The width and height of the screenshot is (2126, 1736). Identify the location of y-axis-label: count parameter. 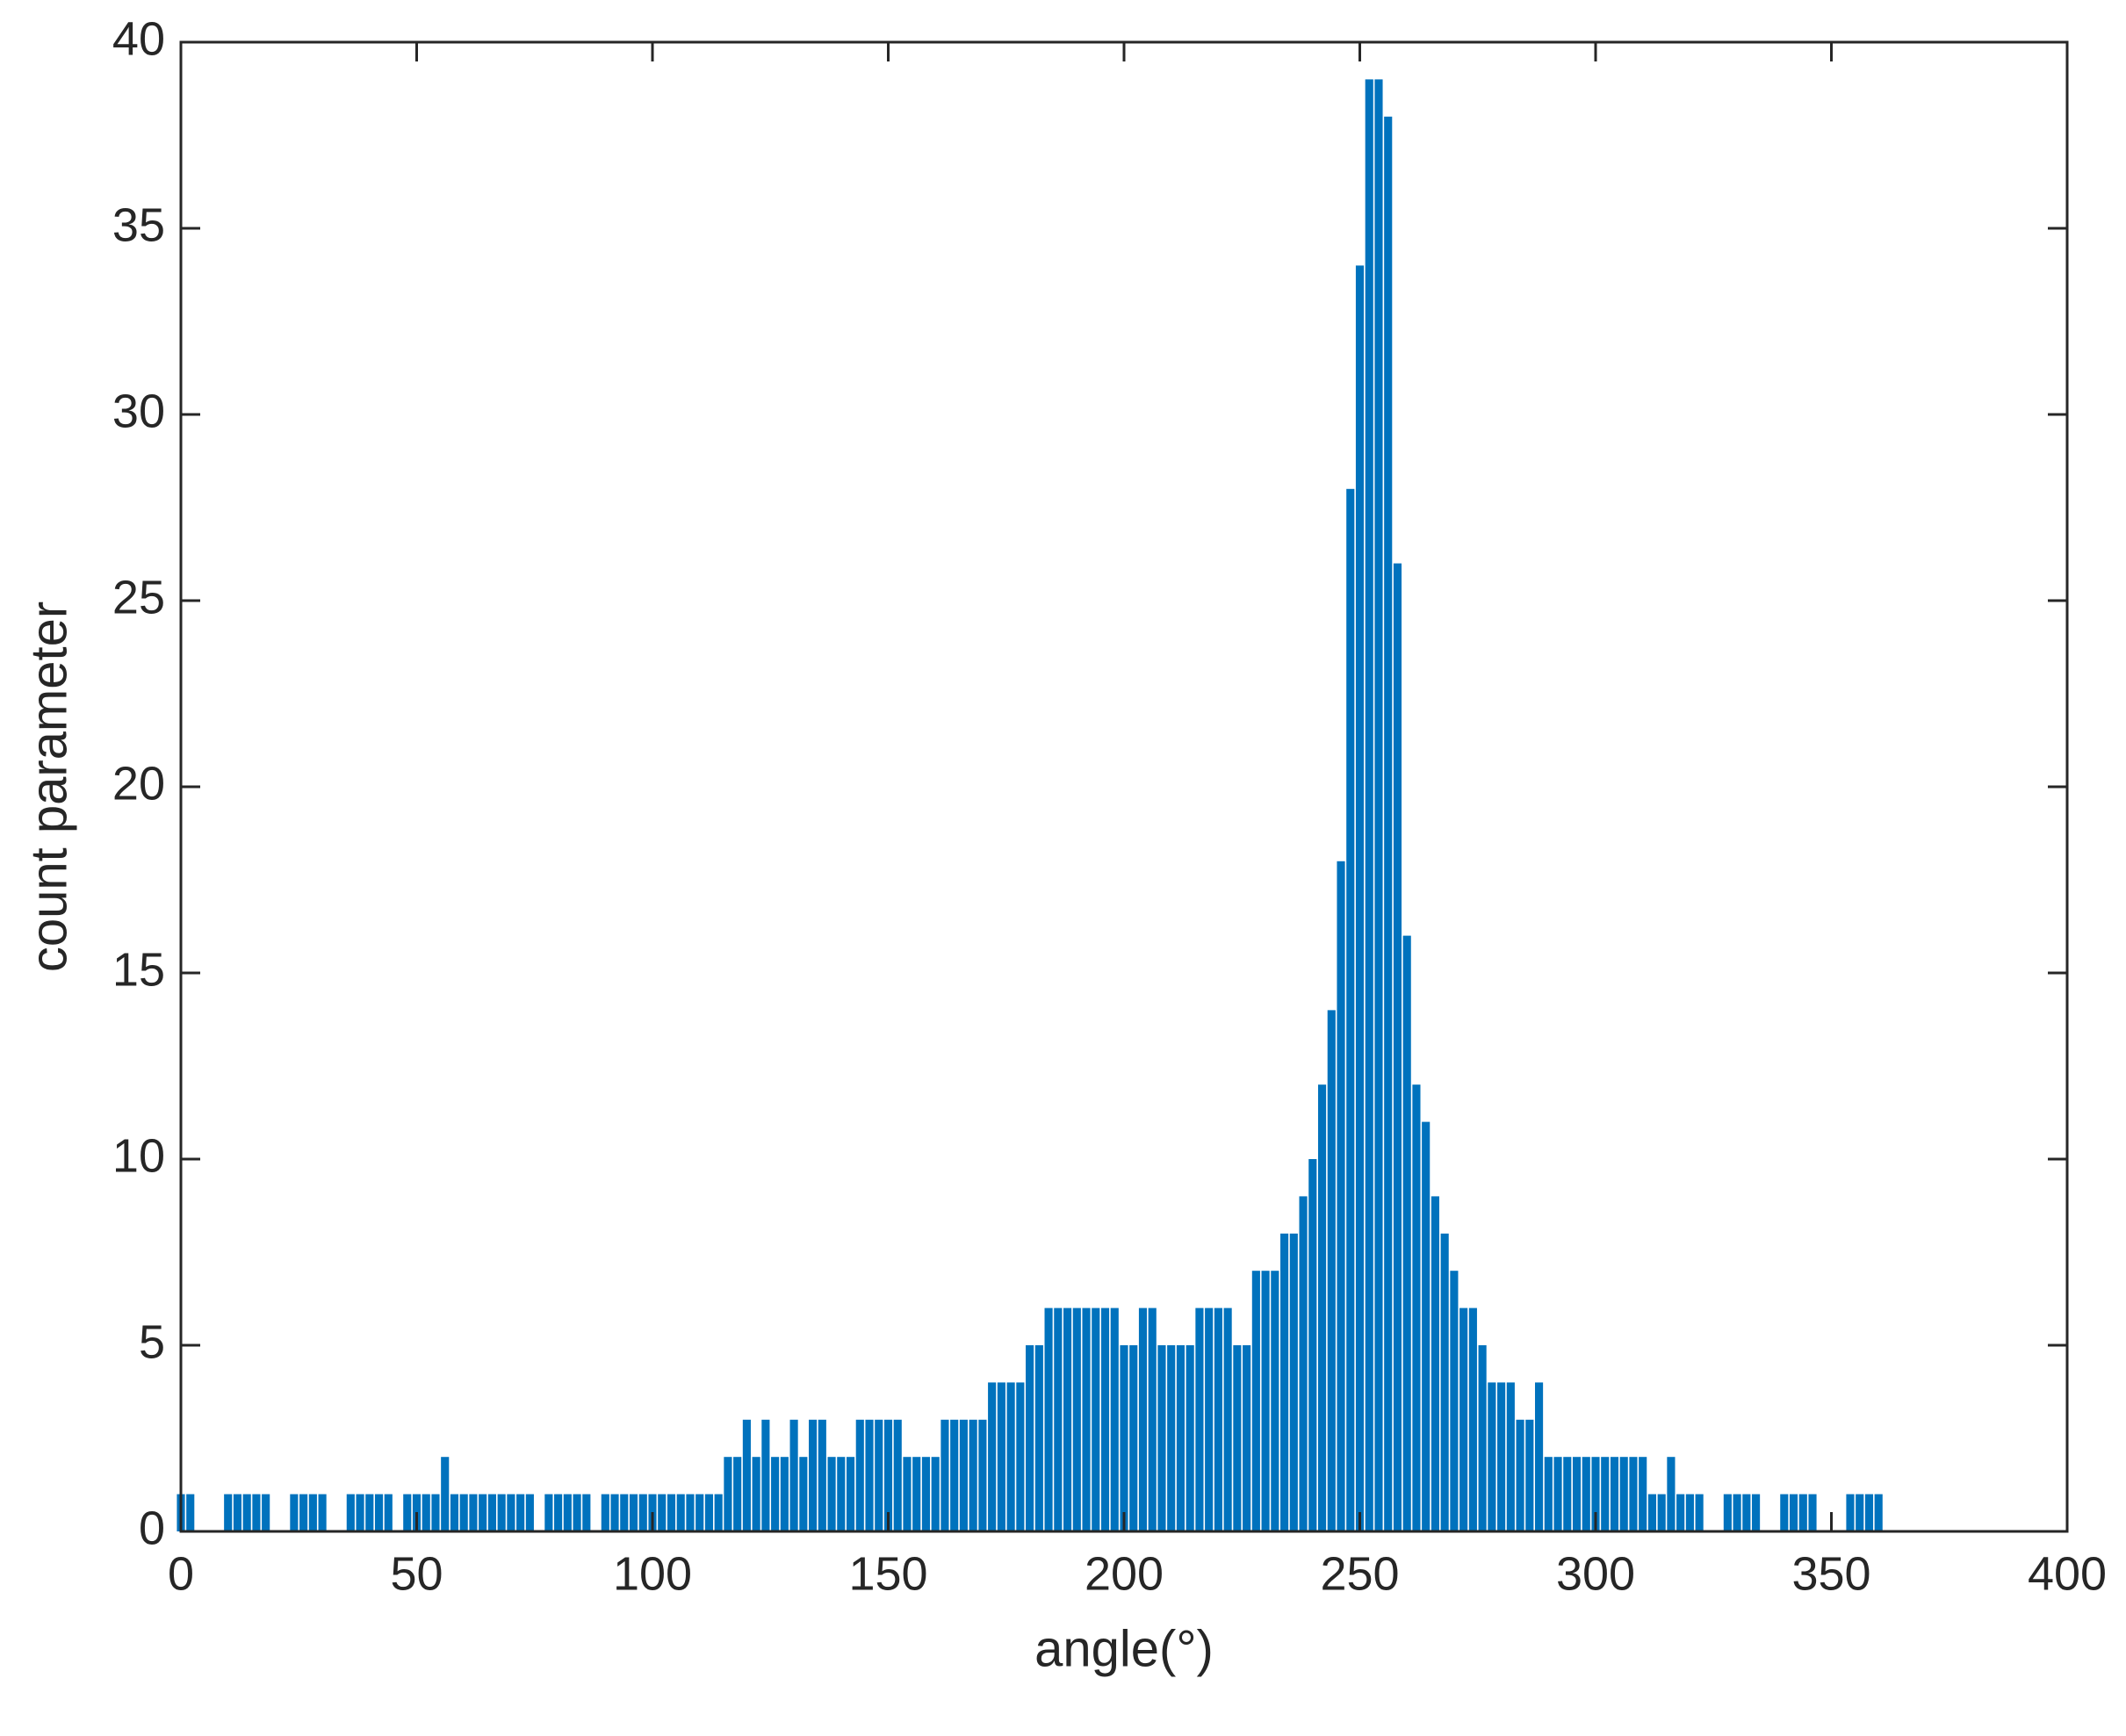
(48, 786).